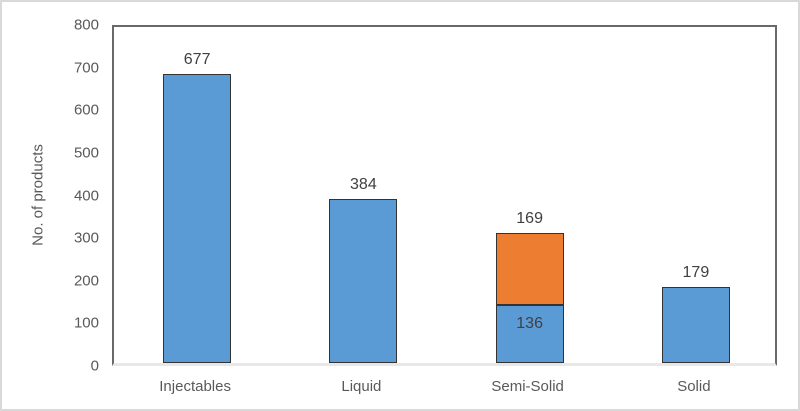 This screenshot has height=411, width=800. I want to click on data-label-above: 384, so click(363, 185).